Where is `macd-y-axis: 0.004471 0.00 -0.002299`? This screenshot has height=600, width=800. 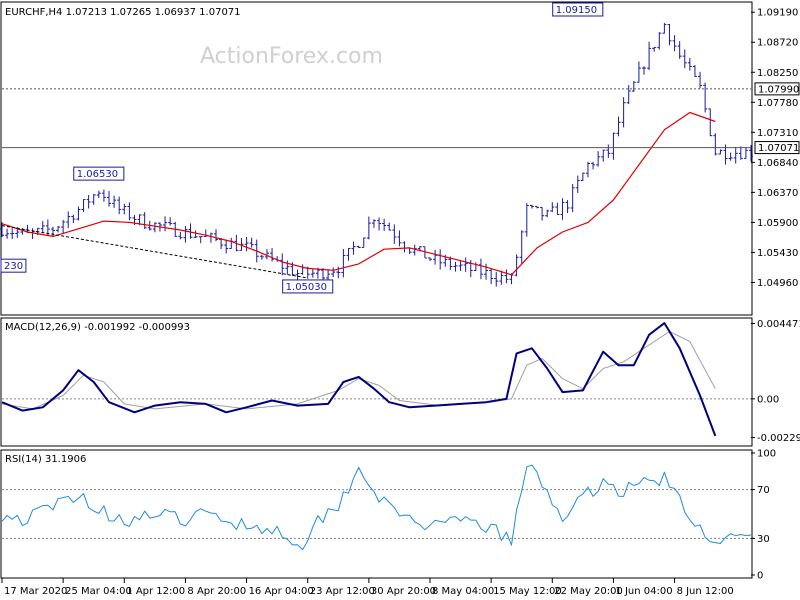 macd-y-axis: 0.004471 0.00 -0.002299 is located at coordinates (775, 381).